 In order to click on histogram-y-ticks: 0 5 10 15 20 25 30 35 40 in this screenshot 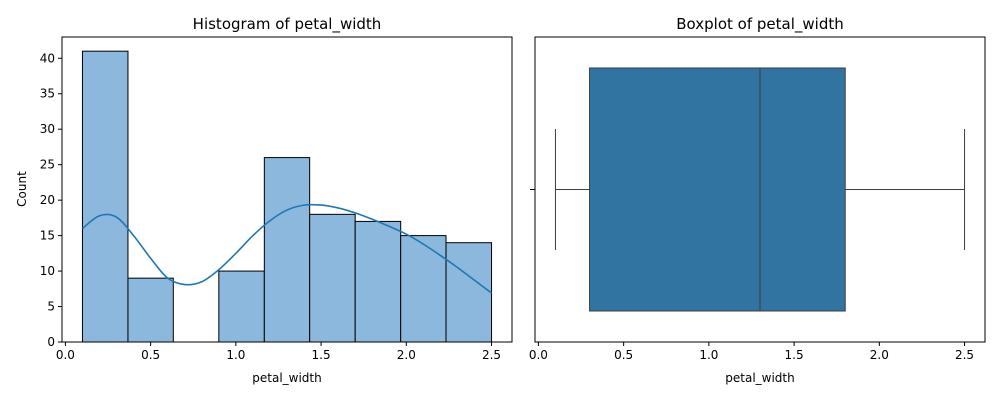, I will do `click(51, 200)`.